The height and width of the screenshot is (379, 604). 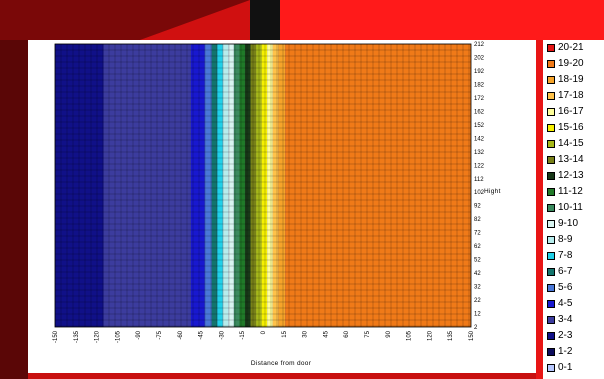 What do you see at coordinates (118, 336) in the screenshot?
I see `x-tick-label: -105` at bounding box center [118, 336].